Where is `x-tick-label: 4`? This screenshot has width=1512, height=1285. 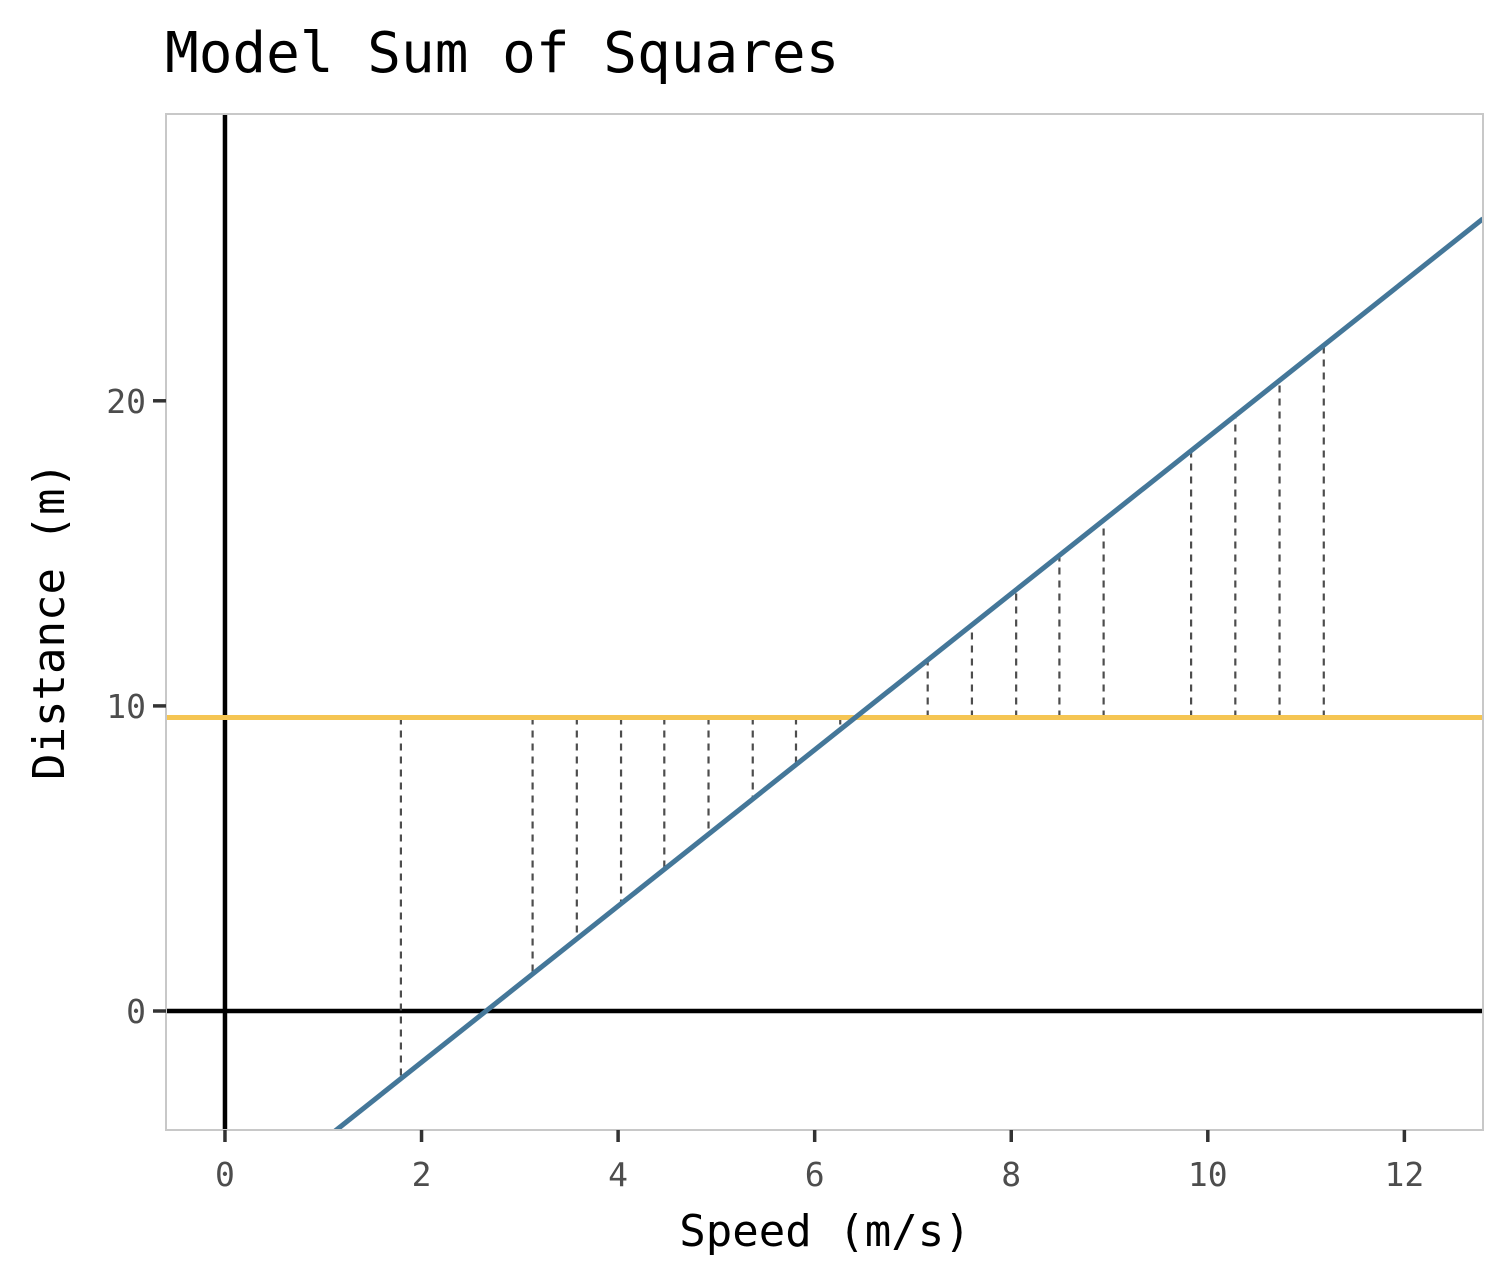
x-tick-label: 4 is located at coordinates (618, 1174).